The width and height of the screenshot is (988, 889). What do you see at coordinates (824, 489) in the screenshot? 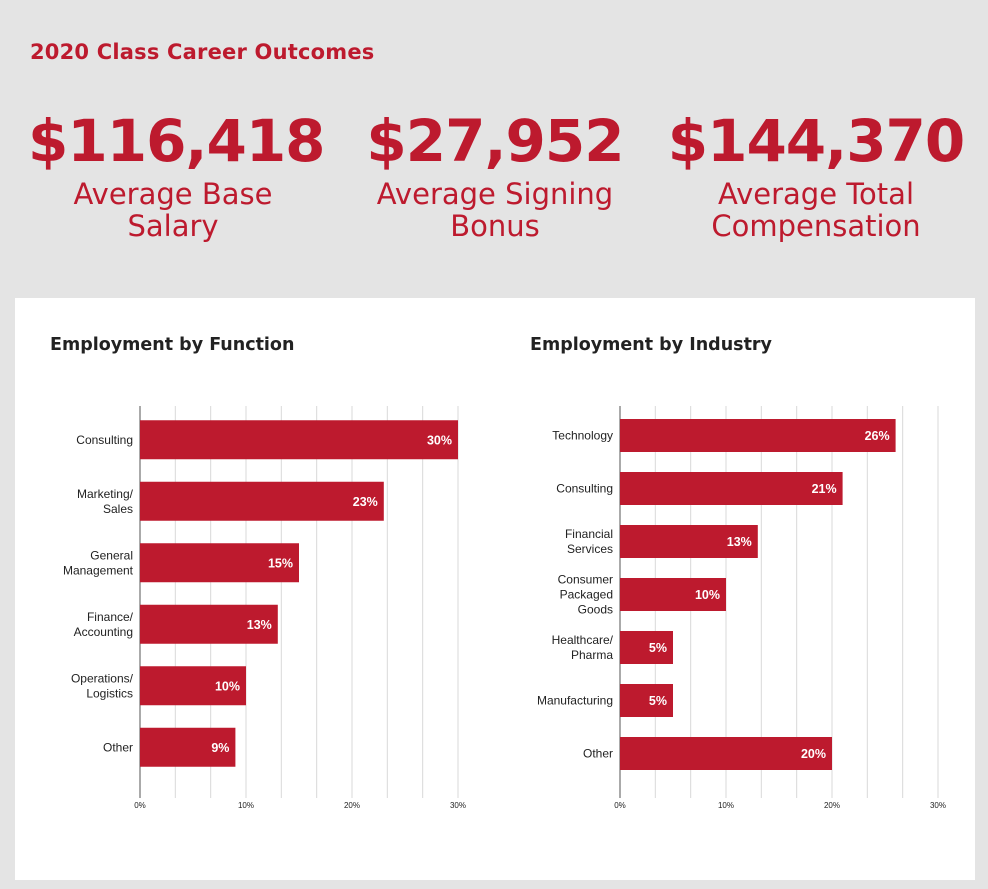
I see `bar-value-label: 21%` at bounding box center [824, 489].